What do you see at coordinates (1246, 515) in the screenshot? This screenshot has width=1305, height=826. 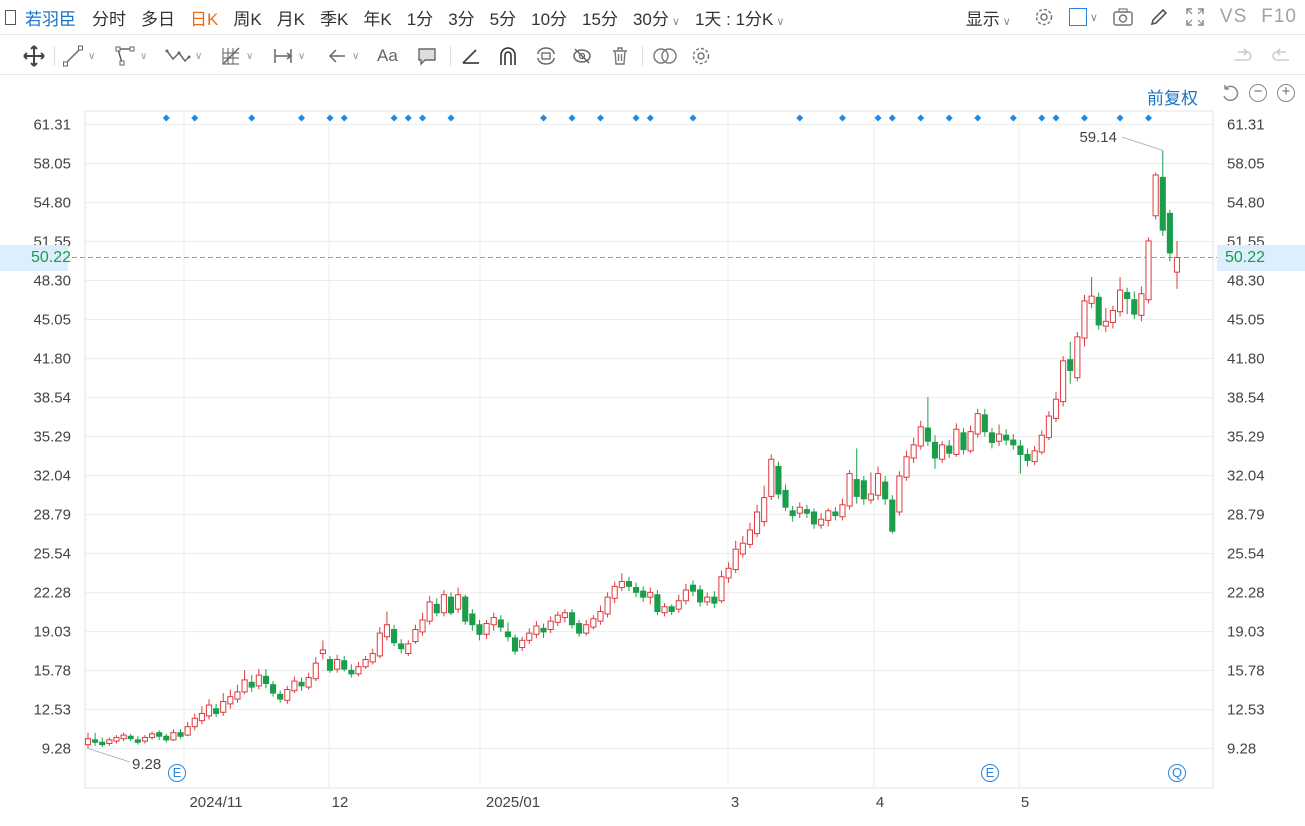 I see `y-tick-label: 28.79` at bounding box center [1246, 515].